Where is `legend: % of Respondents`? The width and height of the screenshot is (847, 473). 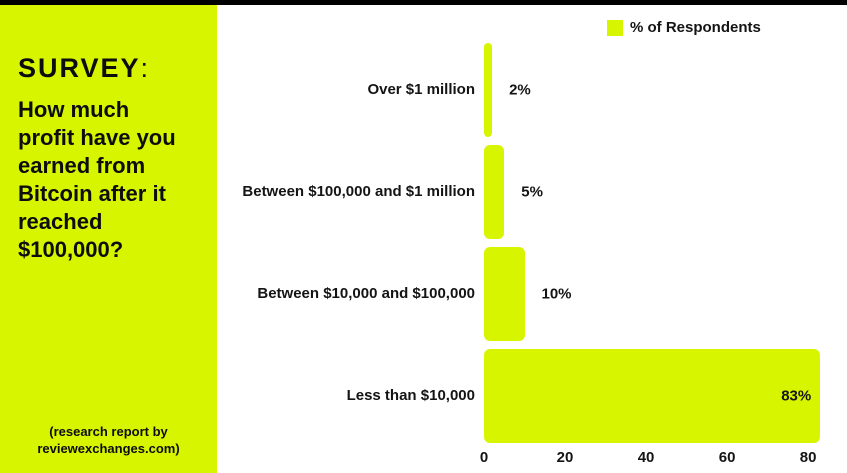 legend: % of Respondents is located at coordinates (684, 27).